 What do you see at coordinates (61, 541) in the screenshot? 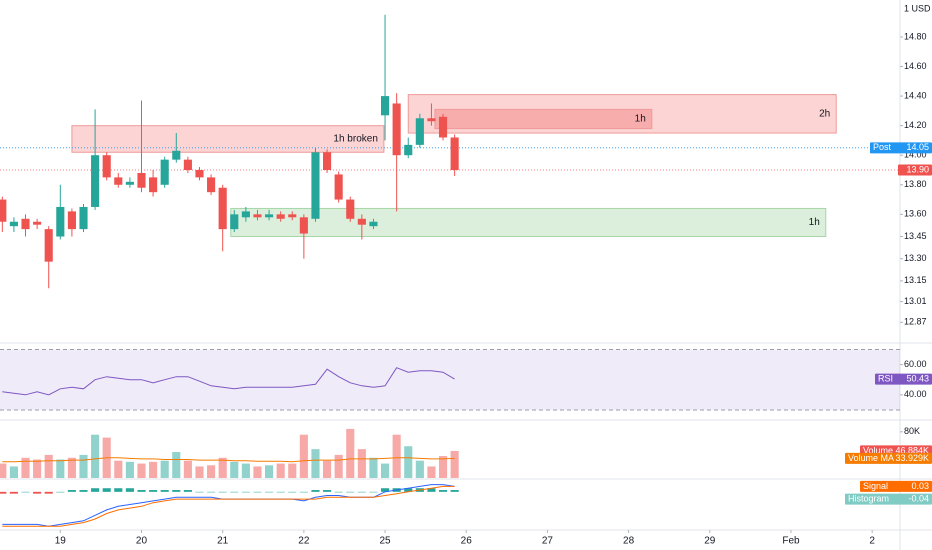
I see `x-tick-label: 19` at bounding box center [61, 541].